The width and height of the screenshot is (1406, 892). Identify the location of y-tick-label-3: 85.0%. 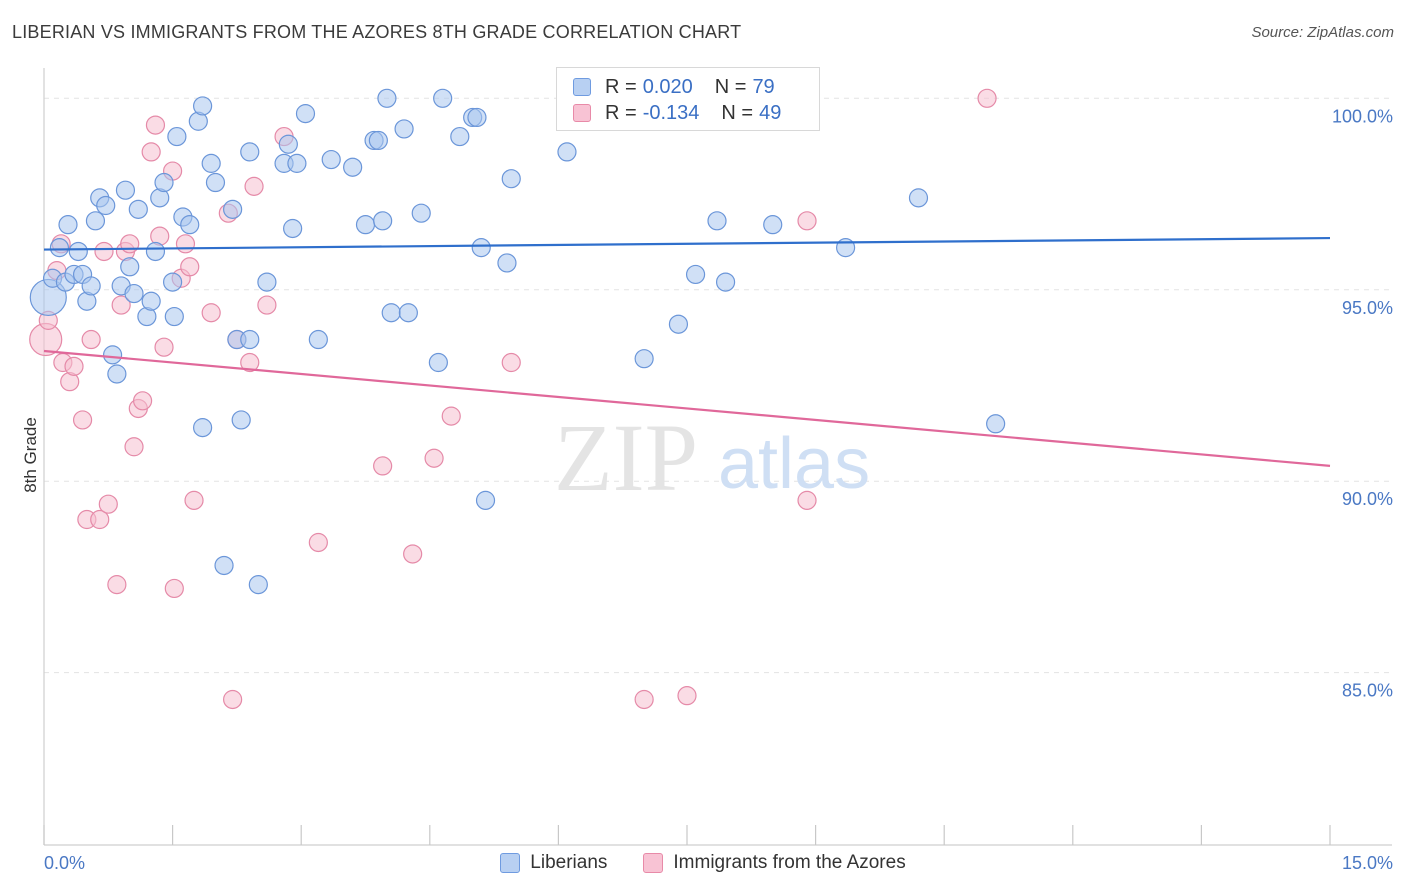
(1367, 691).